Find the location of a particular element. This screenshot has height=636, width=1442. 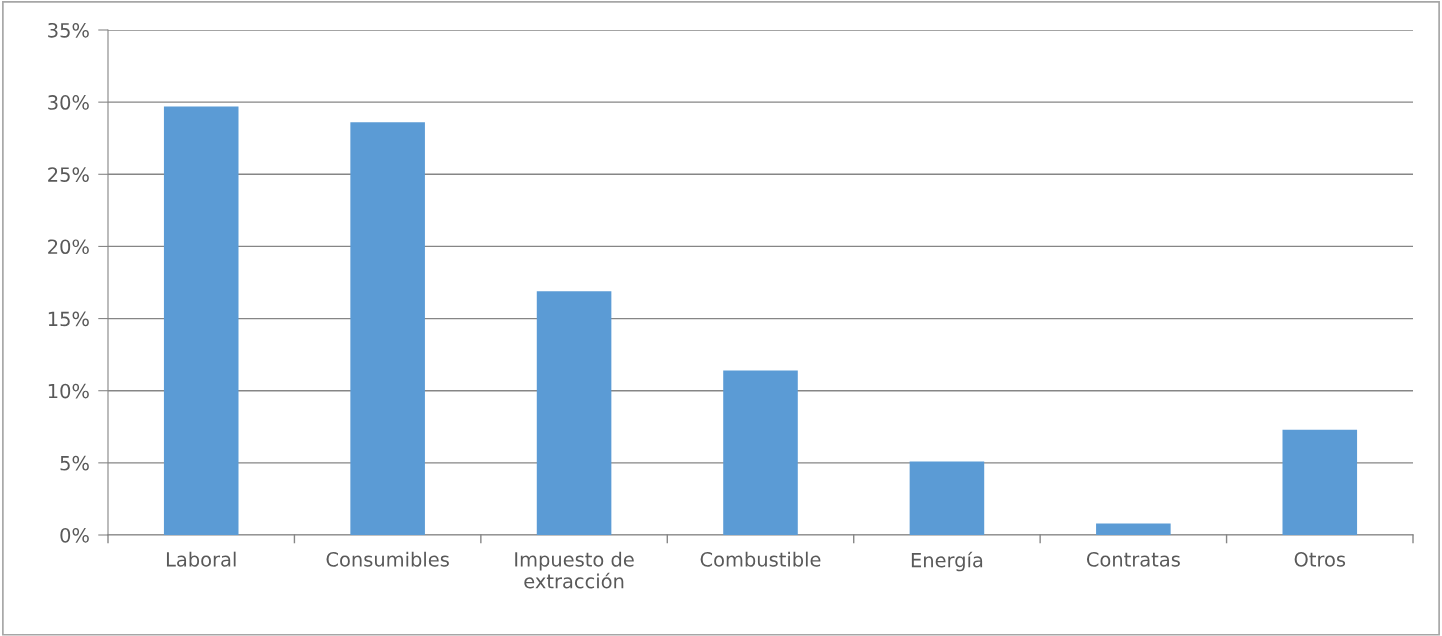

y-tick-label: 10% is located at coordinates (68, 391).